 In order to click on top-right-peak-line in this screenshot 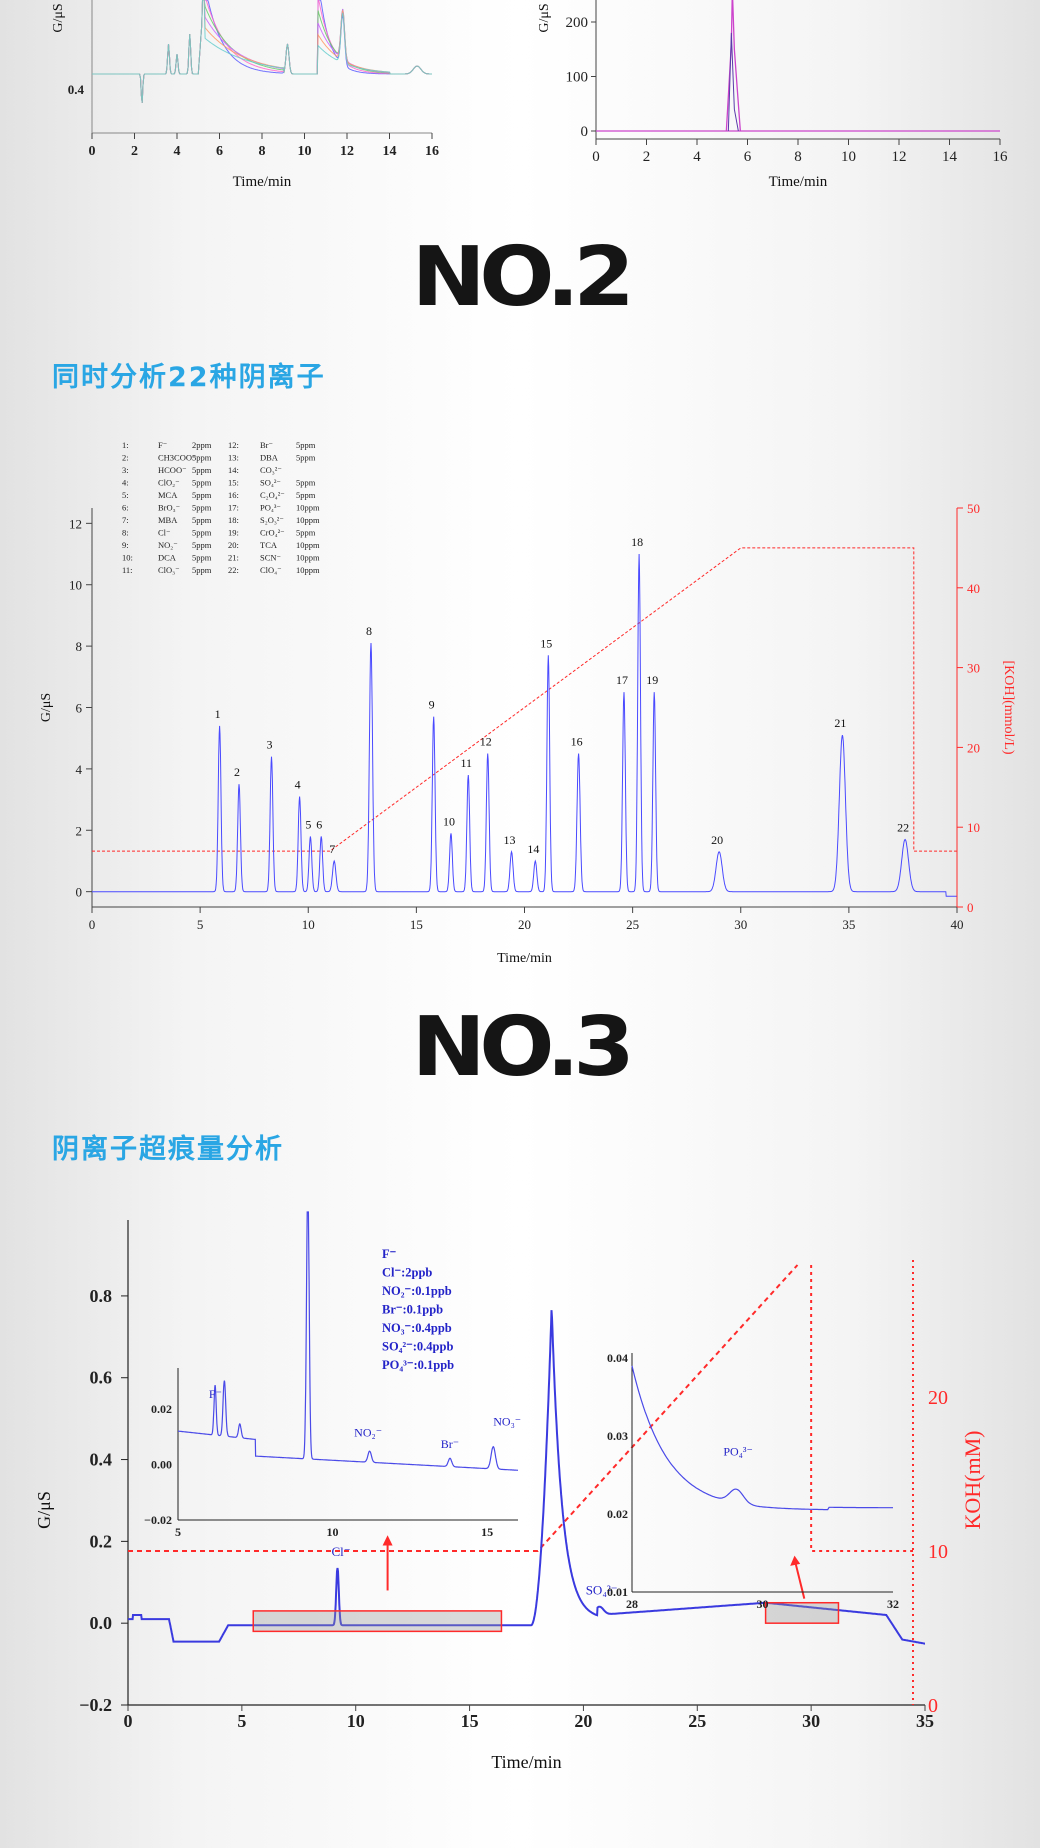, I will do `click(733, 66)`.